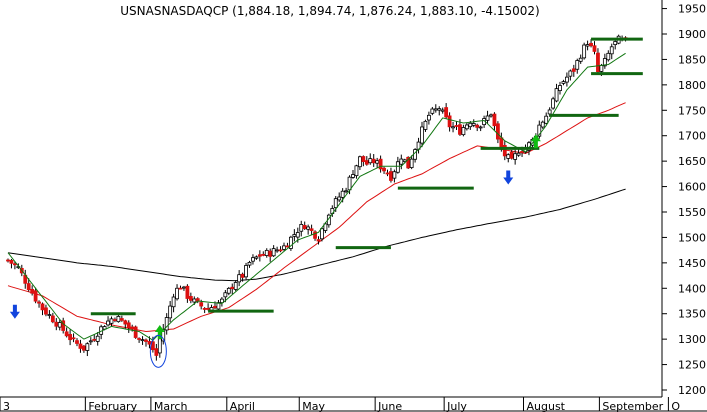 The image size is (707, 412). I want to click on y-tick-label: 1500, so click(692, 237).